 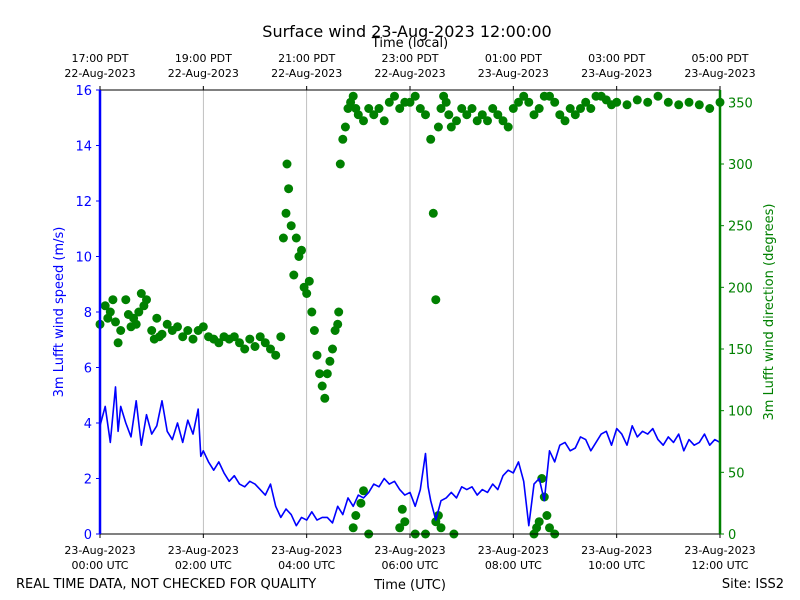 I want to click on top-tick-label-time: 23:00 PDT, so click(x=409, y=58).